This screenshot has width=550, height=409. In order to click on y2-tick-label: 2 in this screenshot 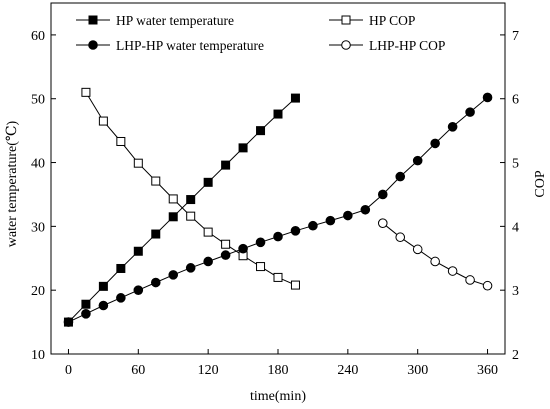, I will do `click(515, 355)`.